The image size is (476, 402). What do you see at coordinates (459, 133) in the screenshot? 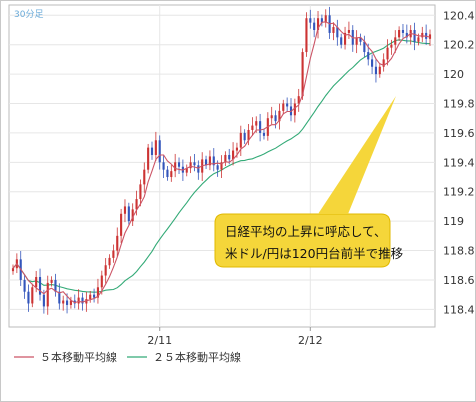
I see `y-tick-label: 119.6` at bounding box center [459, 133].